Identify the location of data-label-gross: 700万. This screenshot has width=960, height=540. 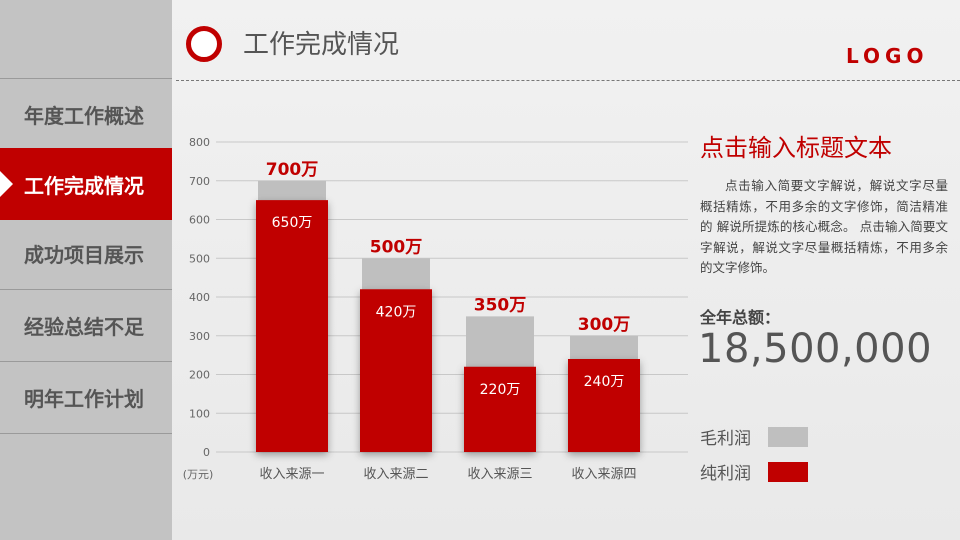
(292, 170).